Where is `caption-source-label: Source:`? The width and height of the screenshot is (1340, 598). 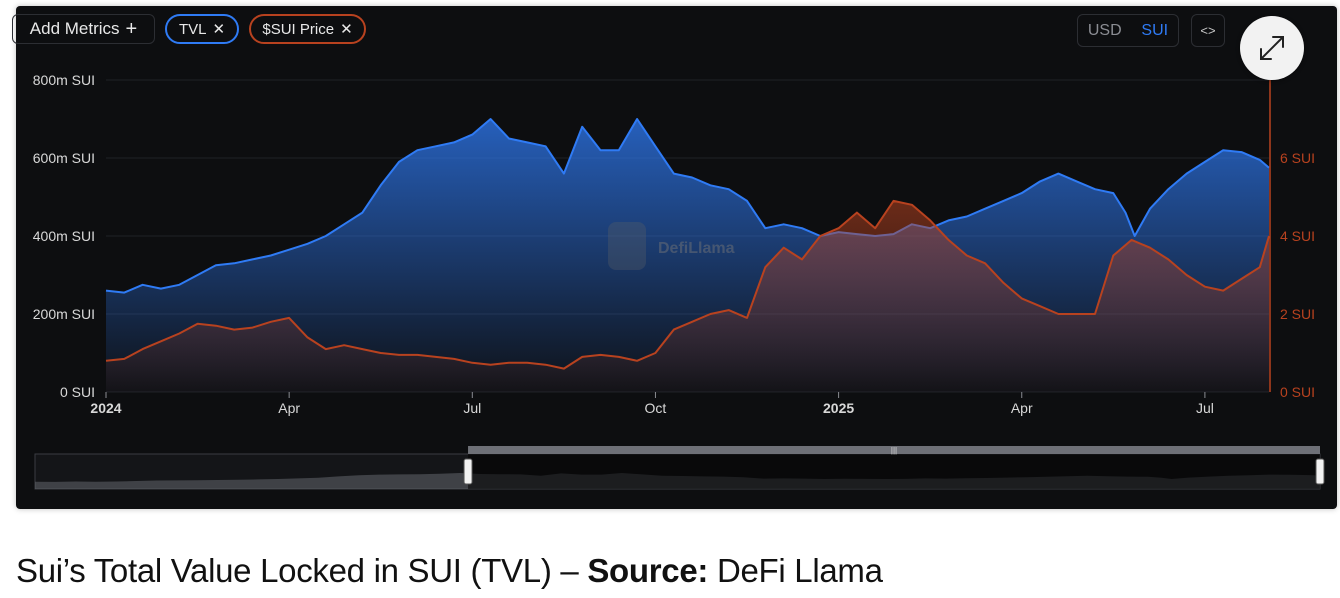 caption-source-label: Source: is located at coordinates (648, 570).